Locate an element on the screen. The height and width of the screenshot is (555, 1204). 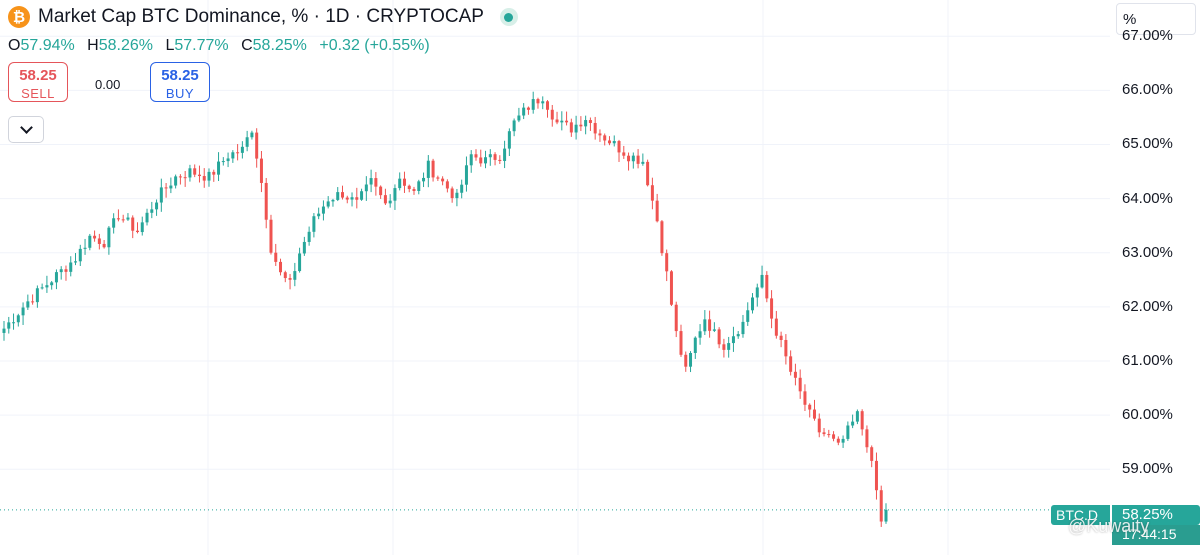
sell-button: 58.25 SELL is located at coordinates (38, 82).